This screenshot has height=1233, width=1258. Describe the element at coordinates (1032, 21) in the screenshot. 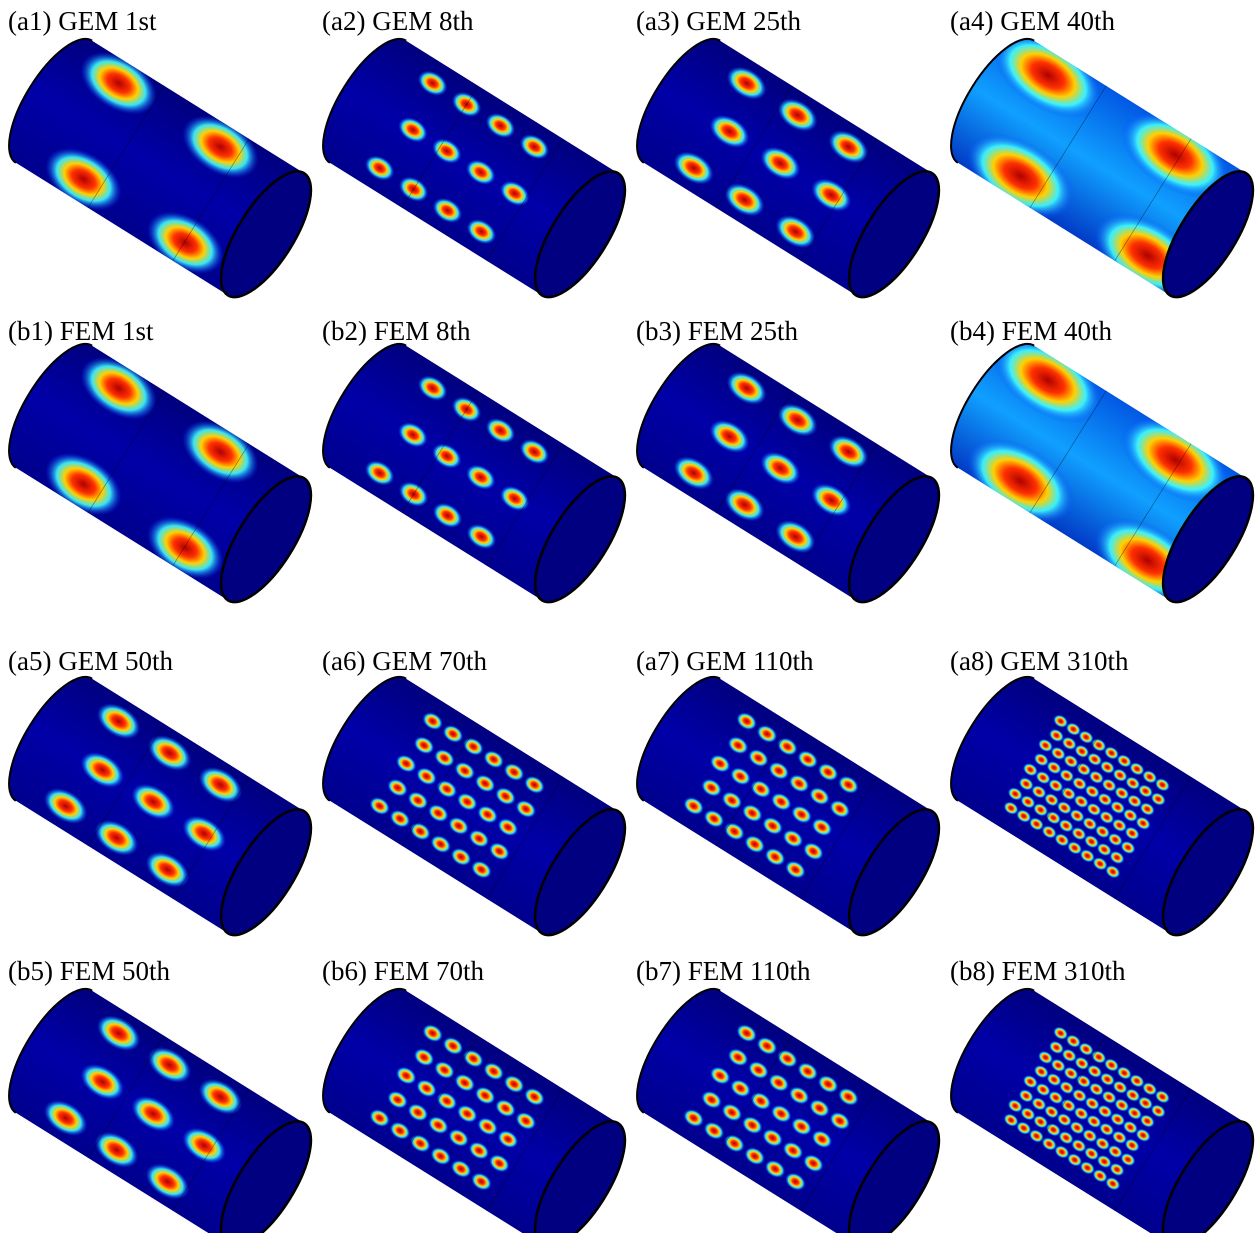

I see `panel-label: (a4) GEM 40th` at that location.